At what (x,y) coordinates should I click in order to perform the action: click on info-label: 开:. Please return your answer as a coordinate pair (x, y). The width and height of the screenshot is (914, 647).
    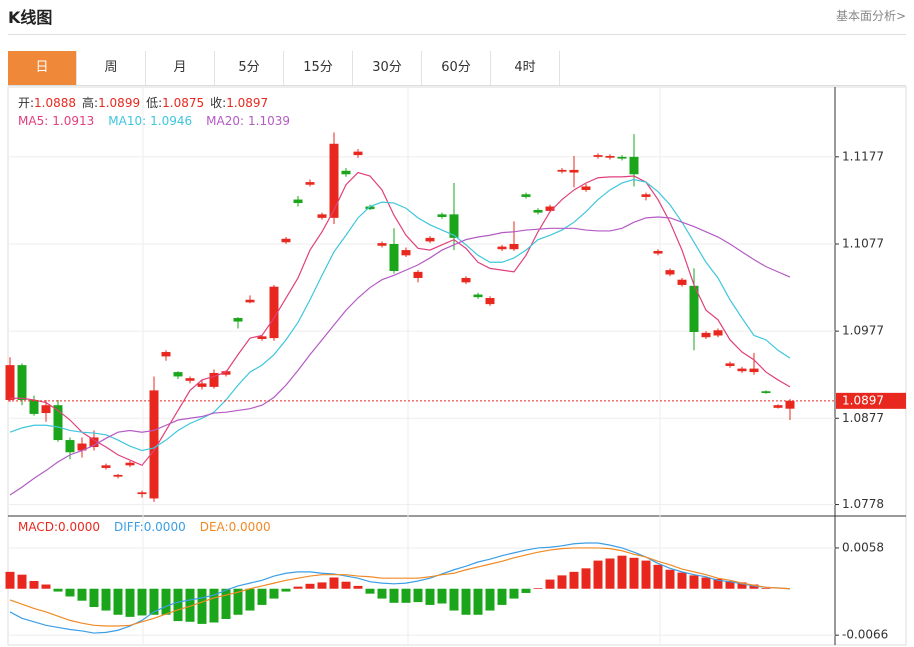
    Looking at the image, I should click on (26, 103).